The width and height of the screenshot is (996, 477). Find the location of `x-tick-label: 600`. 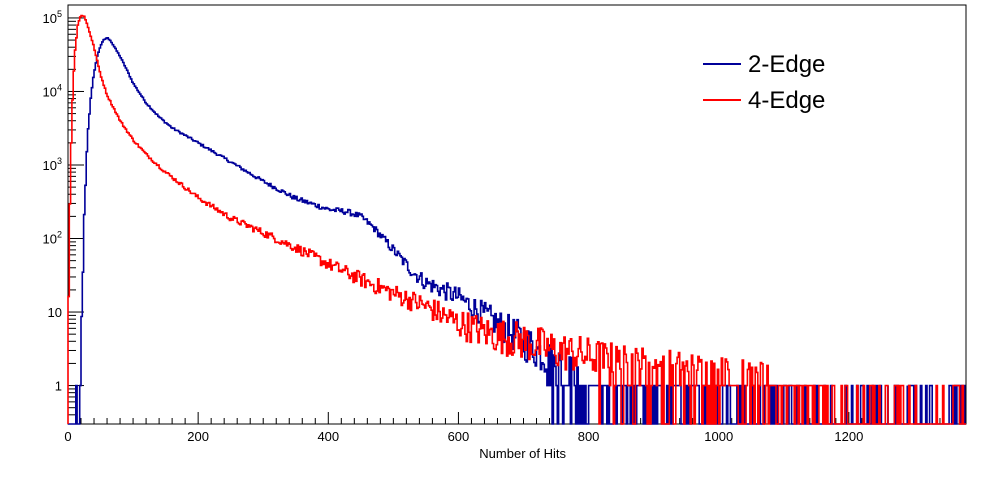

x-tick-label: 600 is located at coordinates (459, 436).